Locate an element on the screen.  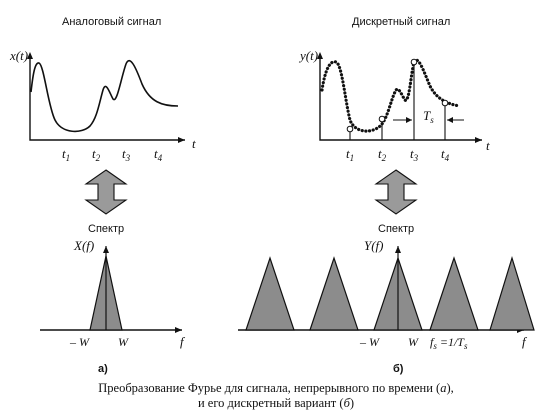
analog-signal-title: Аналоговый сигнал is located at coordinates (111, 22).